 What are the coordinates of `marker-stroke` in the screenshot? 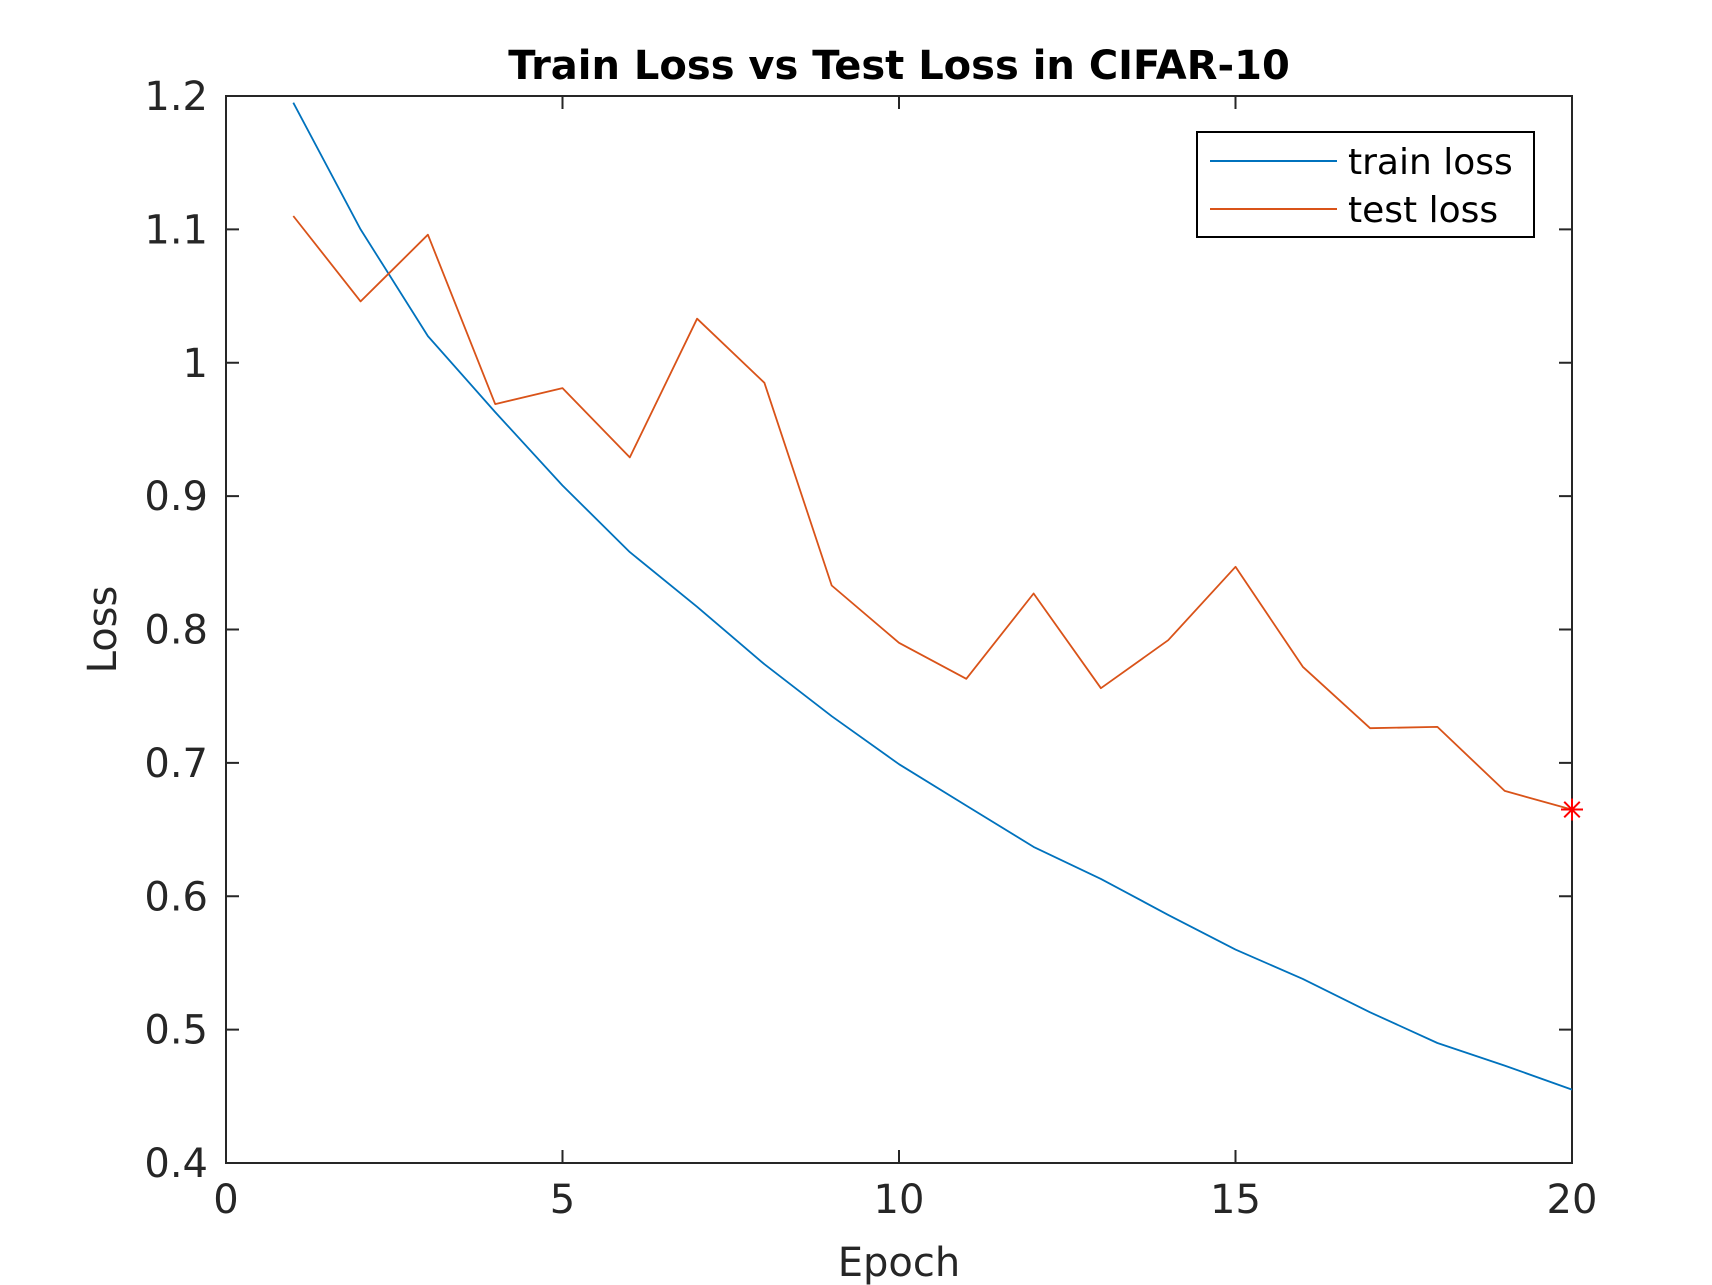 It's located at (1572, 810).